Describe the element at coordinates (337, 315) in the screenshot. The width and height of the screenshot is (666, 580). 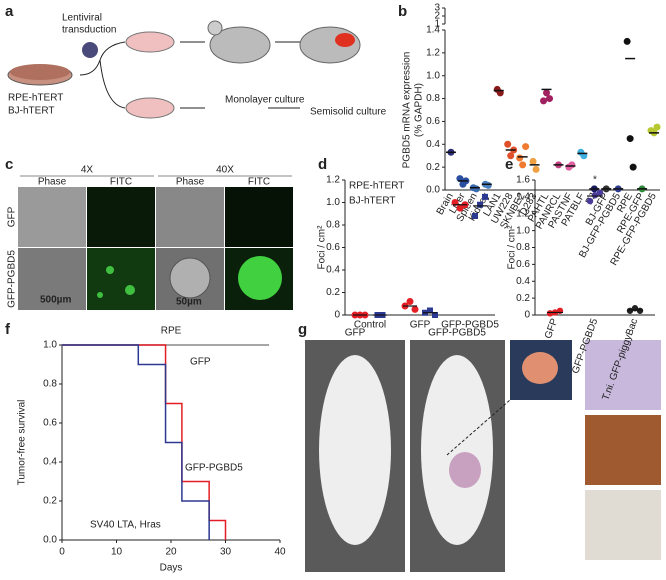
I see `y-tick-label: 0` at that location.